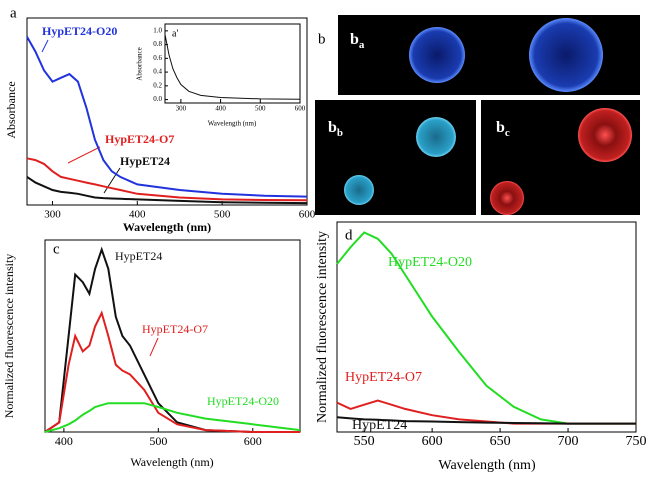 This screenshot has height=477, width=651. I want to click on label-sub: b, so click(340, 133).